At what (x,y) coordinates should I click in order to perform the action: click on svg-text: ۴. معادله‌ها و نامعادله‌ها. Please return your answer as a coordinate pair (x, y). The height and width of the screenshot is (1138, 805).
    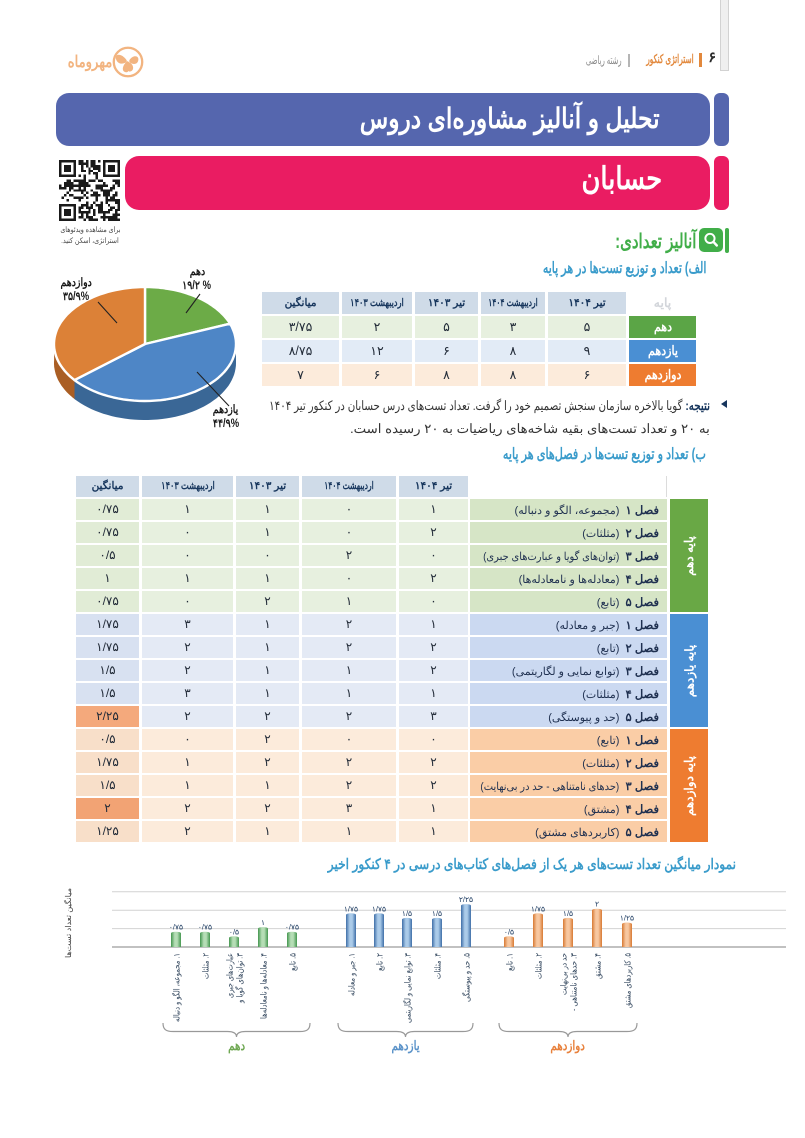
    Looking at the image, I should click on (264, 986).